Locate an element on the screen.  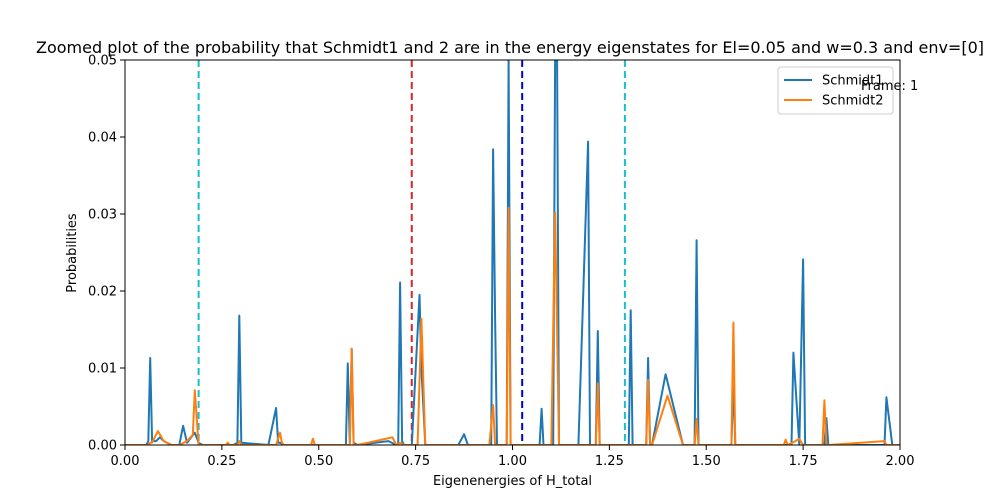
x-tick-label: 1.50 is located at coordinates (706, 461).